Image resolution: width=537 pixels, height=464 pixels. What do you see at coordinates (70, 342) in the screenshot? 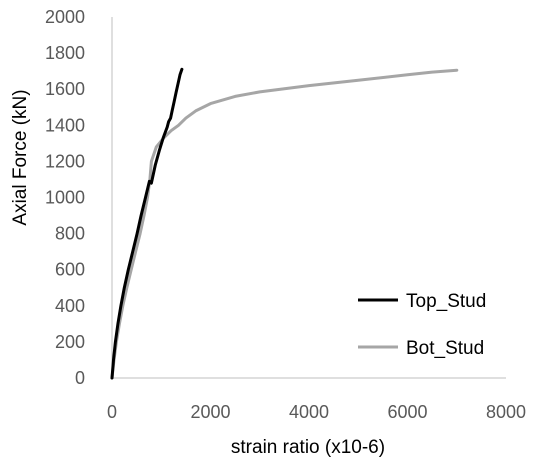
I see `y-tick-label: 200` at bounding box center [70, 342].